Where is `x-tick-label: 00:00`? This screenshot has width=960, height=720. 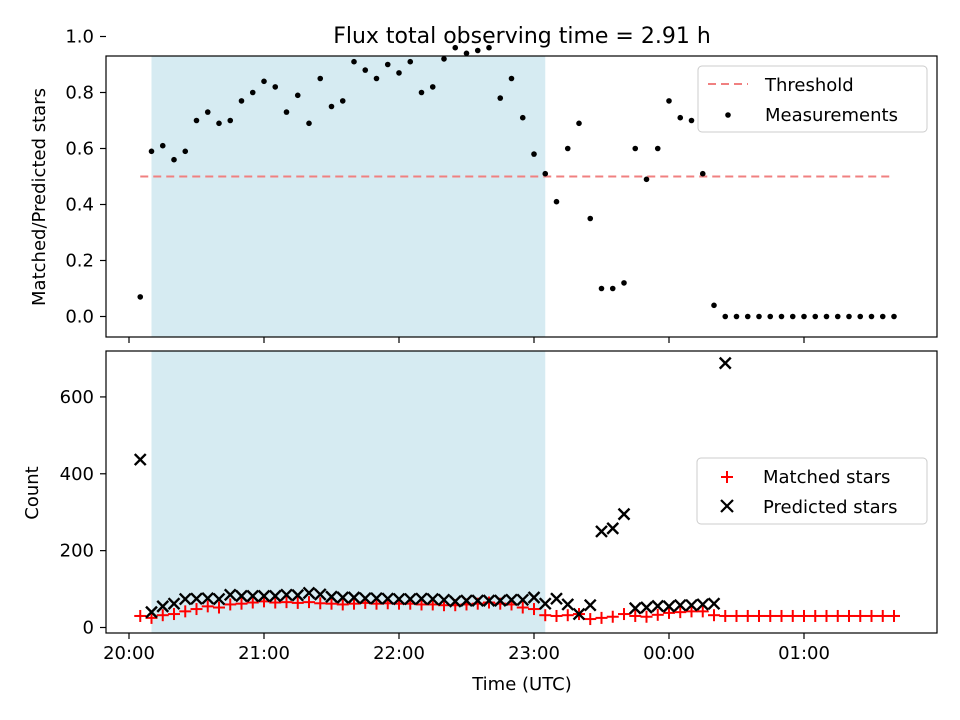
x-tick-label: 00:00 is located at coordinates (669, 653).